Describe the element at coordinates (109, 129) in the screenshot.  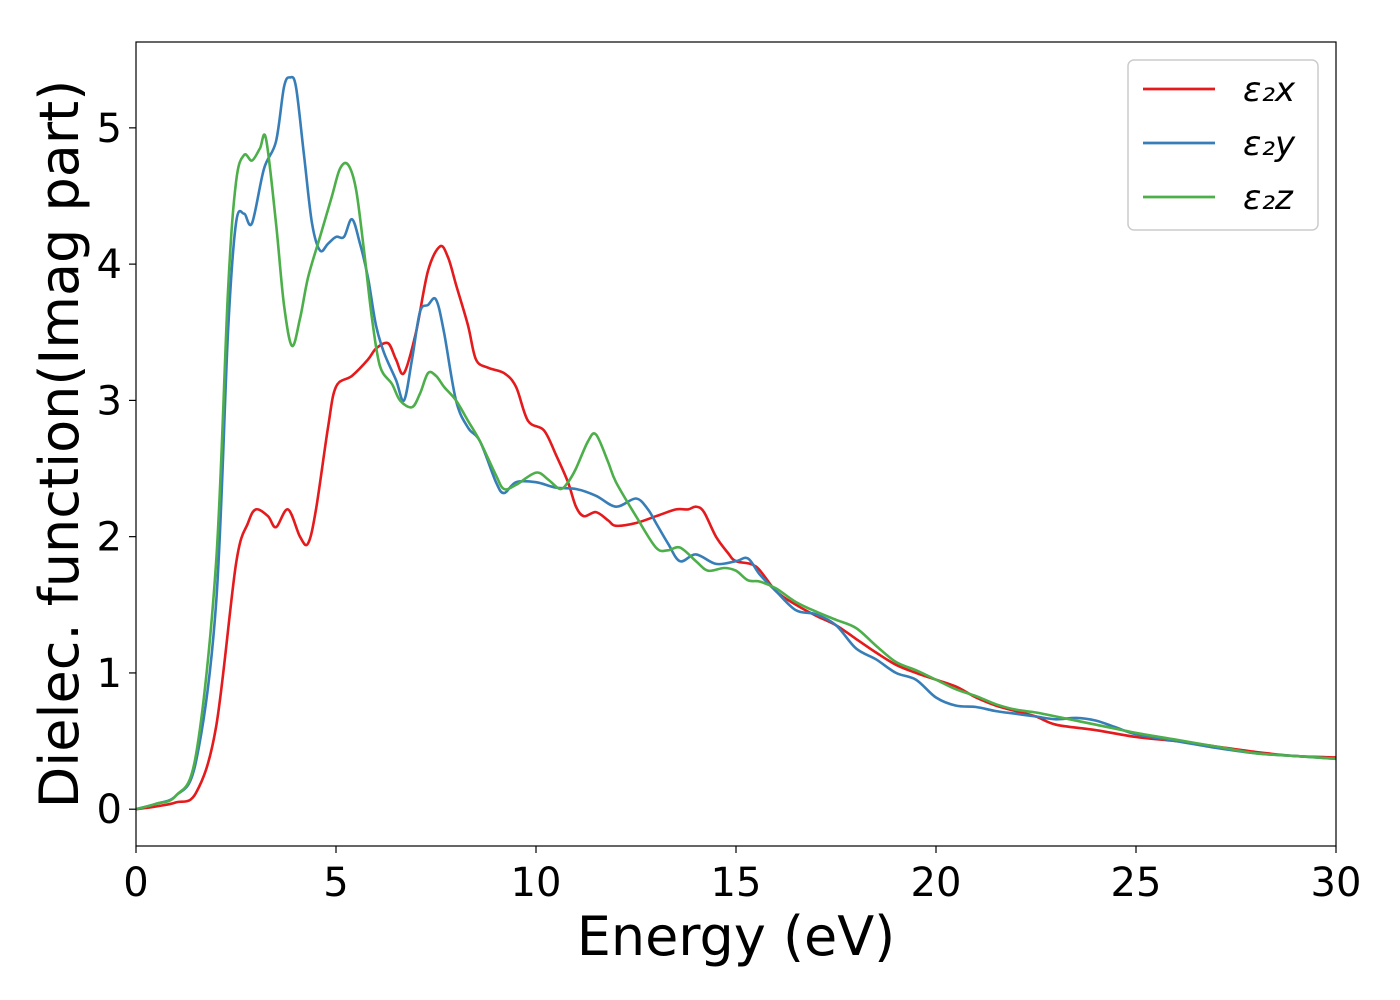
I see `y-tick-label: 5` at that location.